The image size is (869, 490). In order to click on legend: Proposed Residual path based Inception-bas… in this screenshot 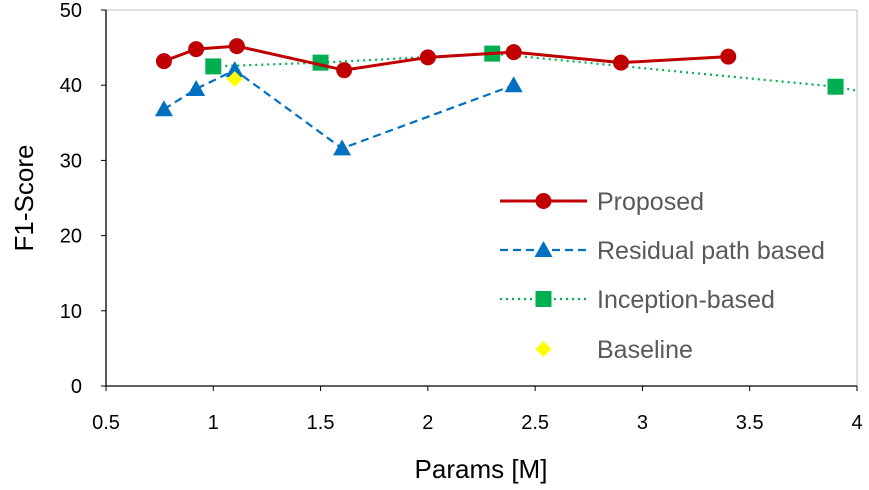, I will do `click(662, 276)`.